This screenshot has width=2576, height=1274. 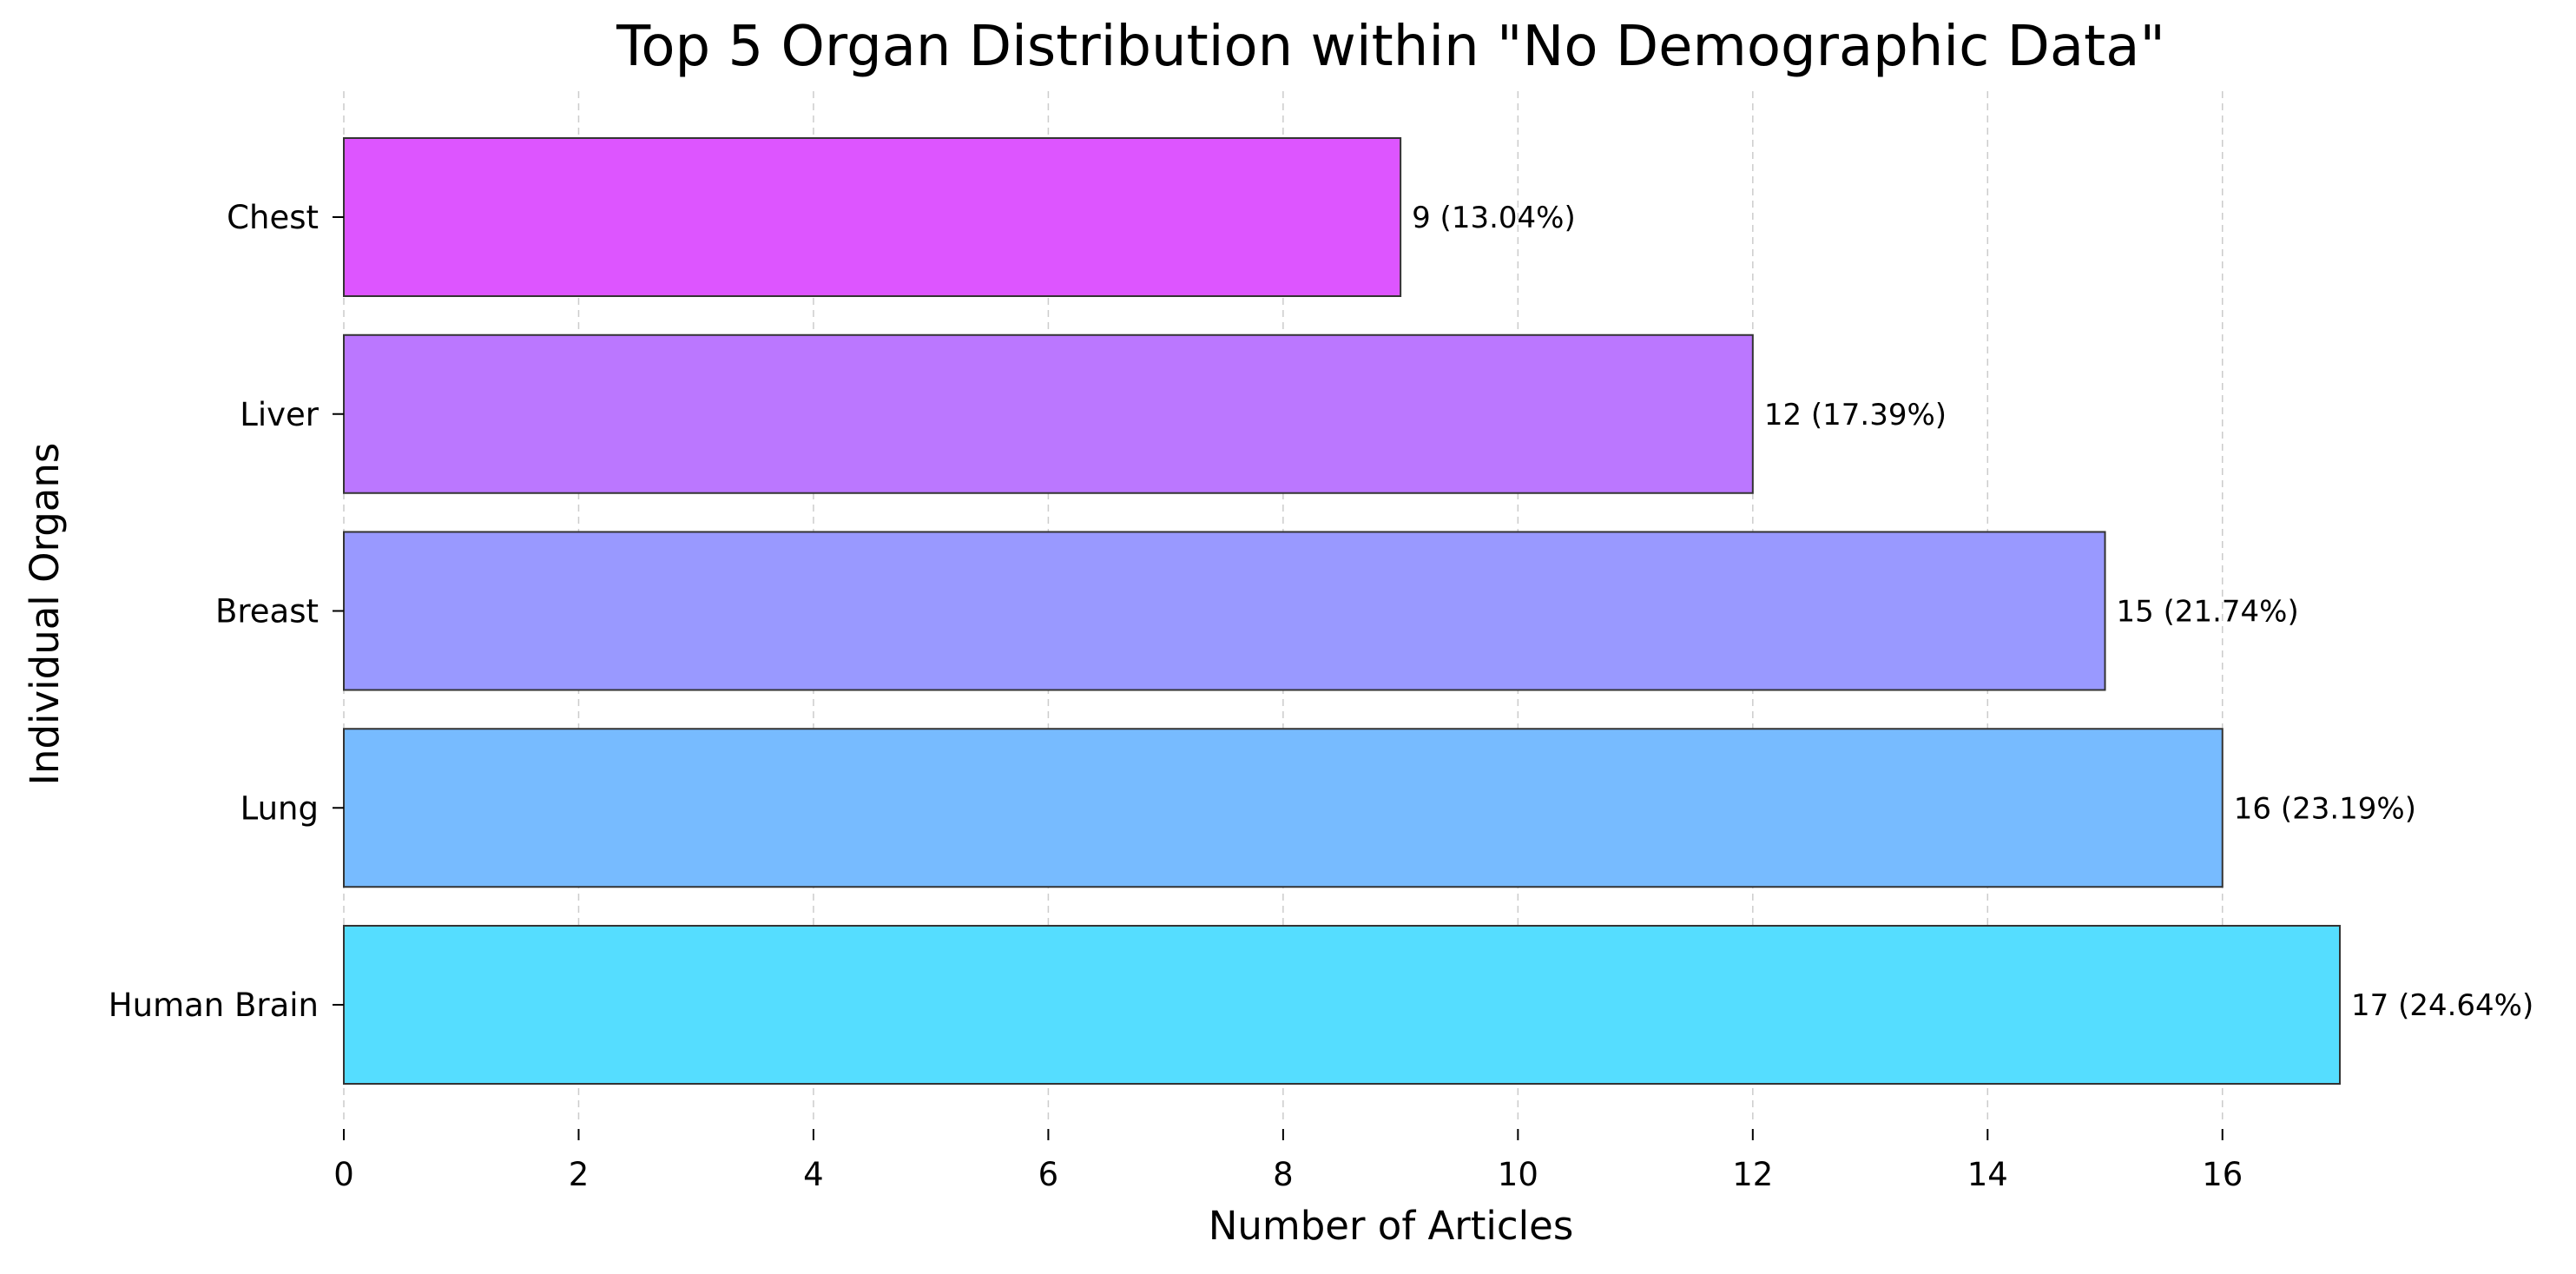 What do you see at coordinates (872, 217) in the screenshot?
I see `bar-chest` at bounding box center [872, 217].